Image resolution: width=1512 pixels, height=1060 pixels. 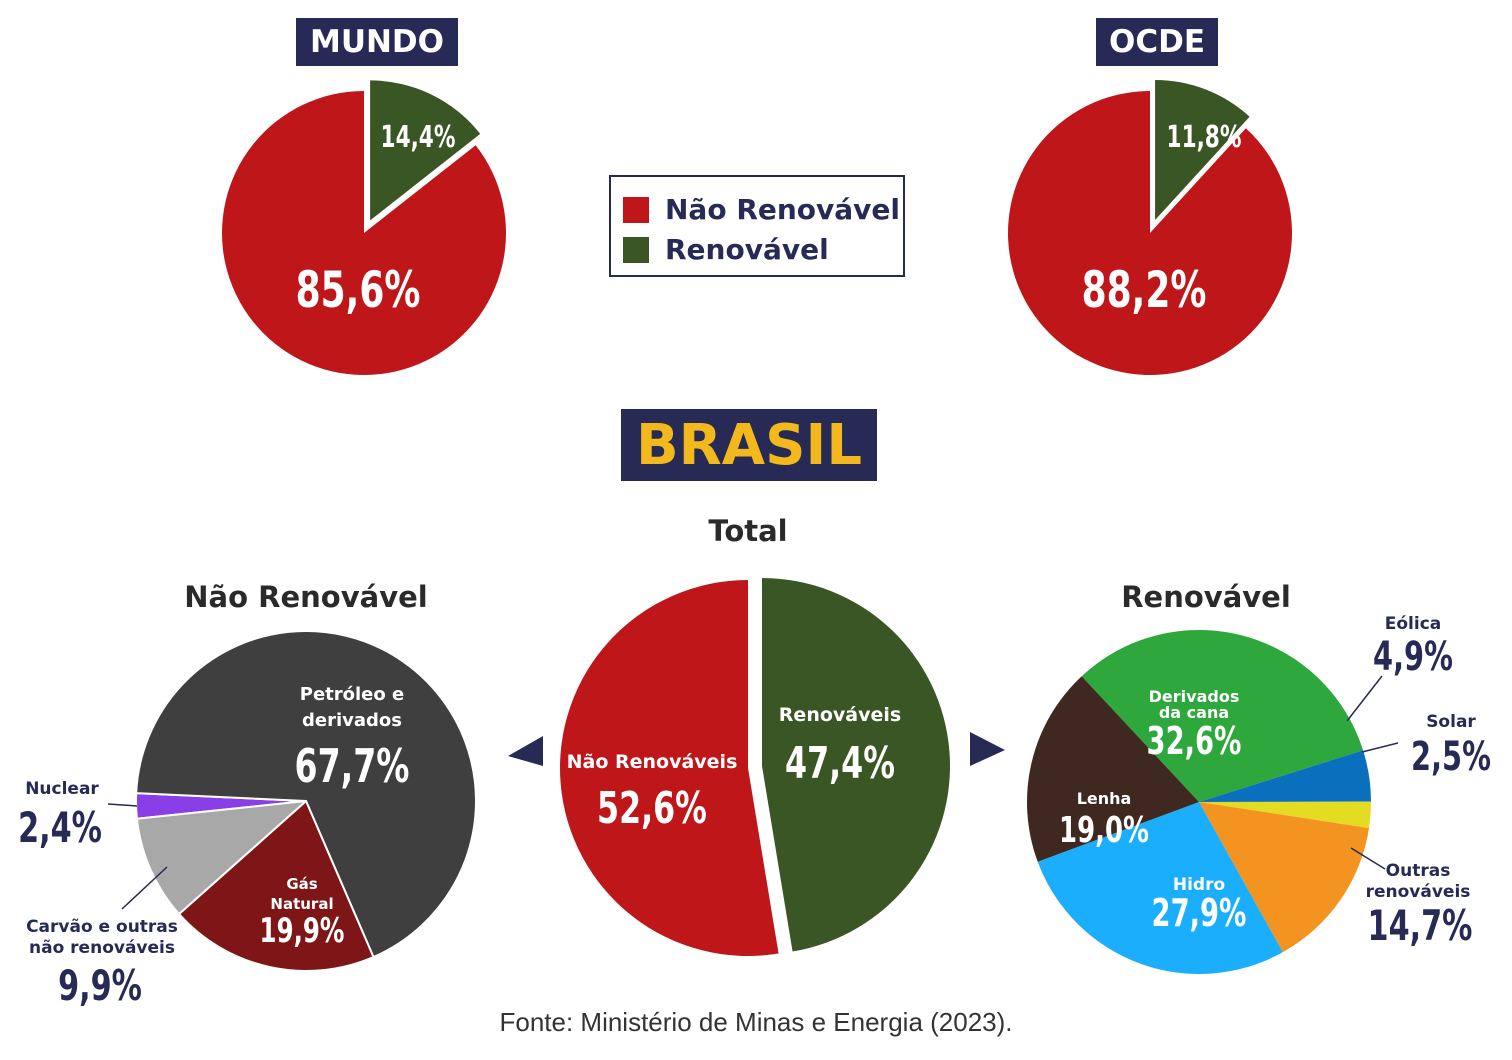 What do you see at coordinates (60, 827) in the screenshot?
I see `nr-label-nuclear-value: 2,4%` at bounding box center [60, 827].